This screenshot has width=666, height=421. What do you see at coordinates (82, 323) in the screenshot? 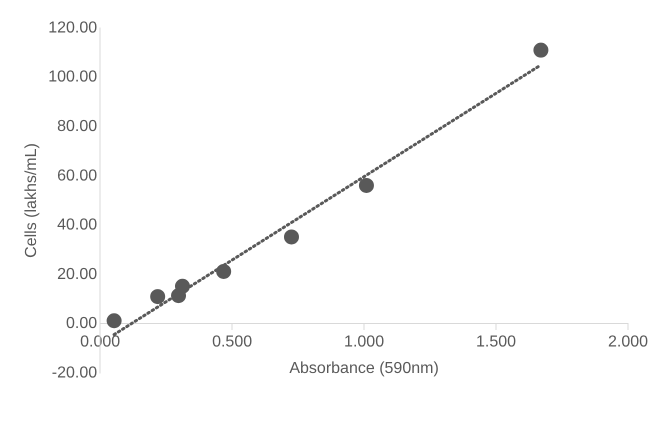
I see `y-tick-label: 0.00` at bounding box center [82, 323].